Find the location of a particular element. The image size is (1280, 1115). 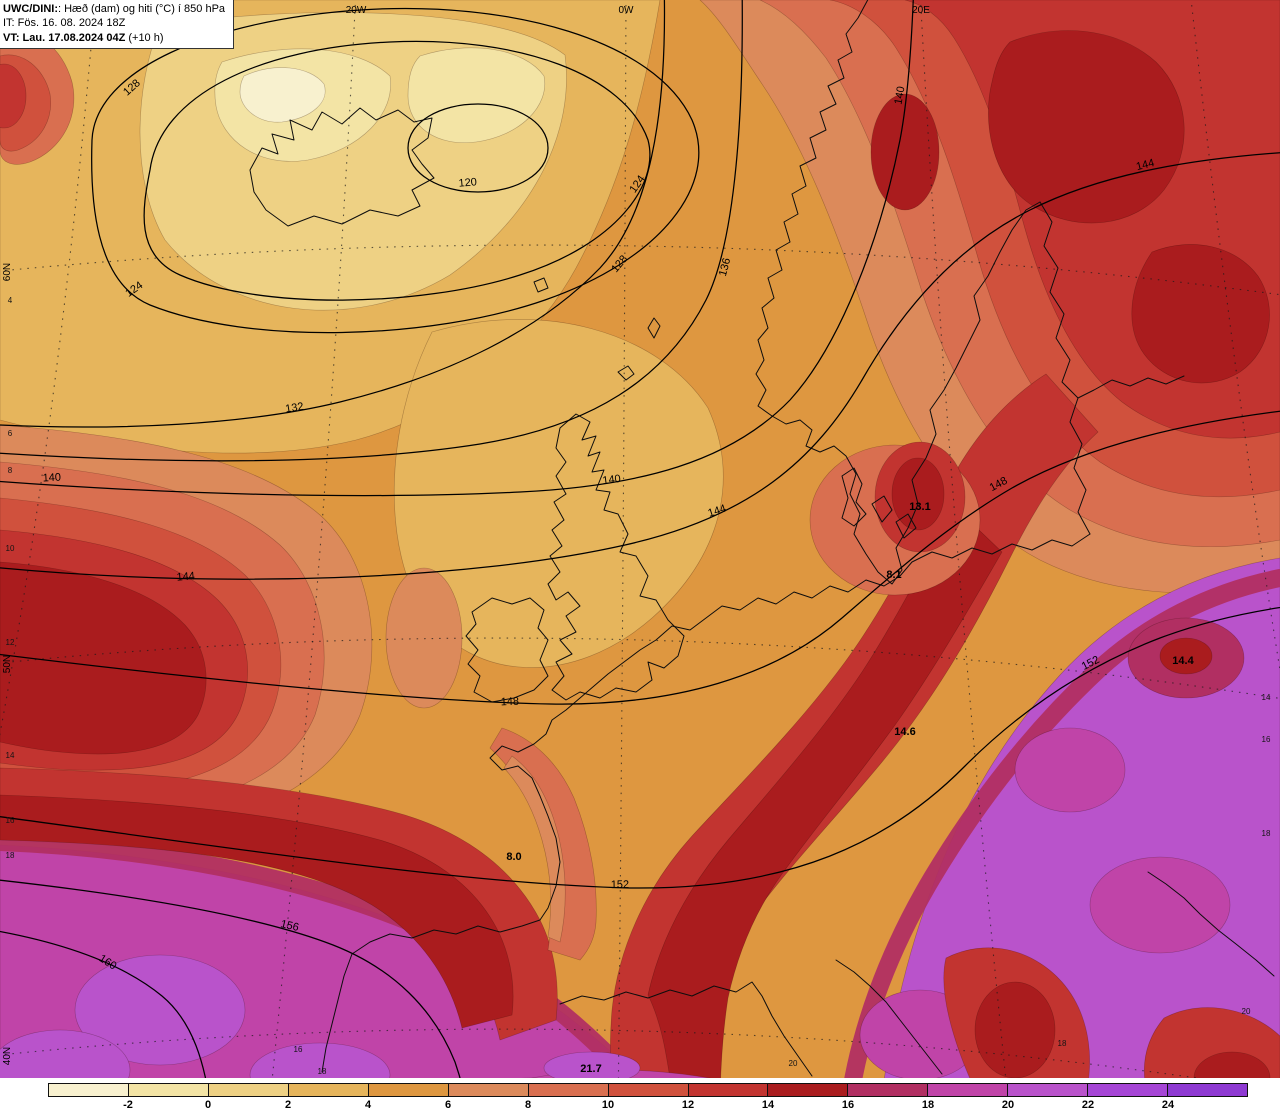

lead-time: (+10 h) is located at coordinates (144, 37).